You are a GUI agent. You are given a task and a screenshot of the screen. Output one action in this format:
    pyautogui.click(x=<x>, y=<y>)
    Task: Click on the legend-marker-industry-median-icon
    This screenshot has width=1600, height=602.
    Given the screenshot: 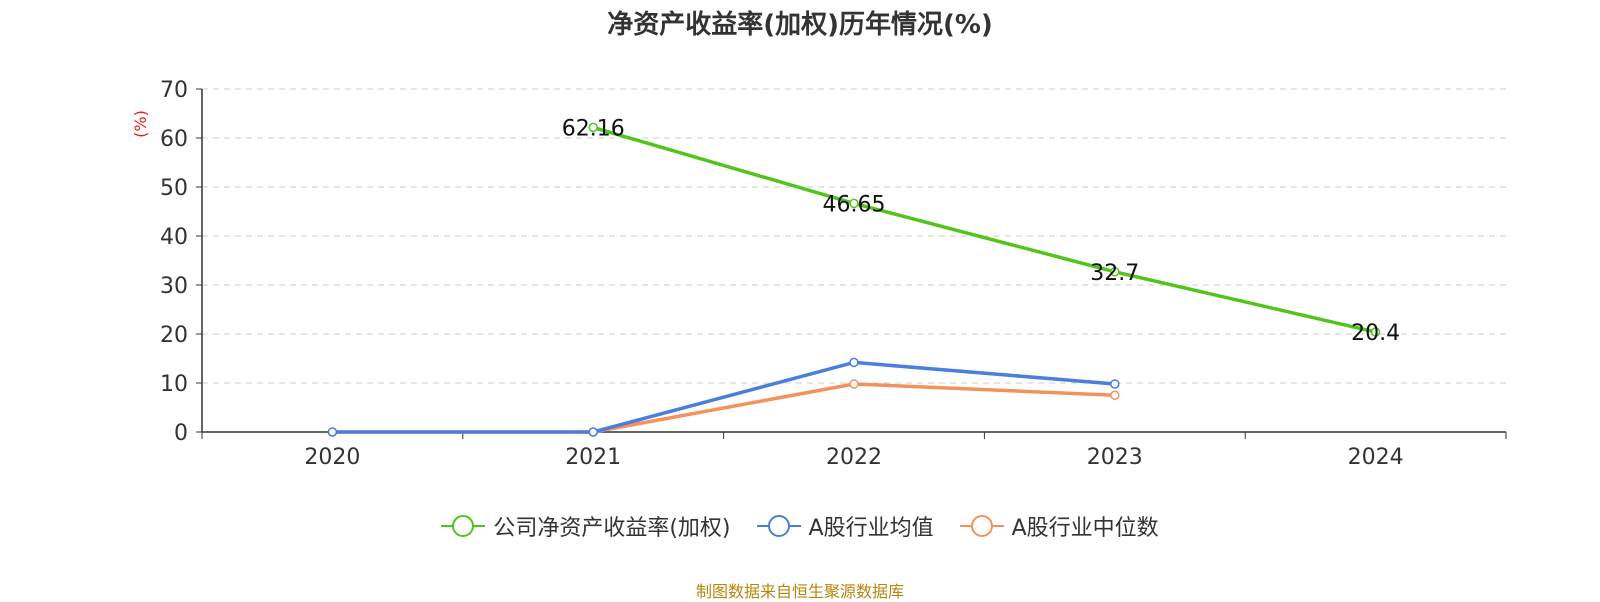 What is the action you would take?
    pyautogui.click(x=981, y=526)
    